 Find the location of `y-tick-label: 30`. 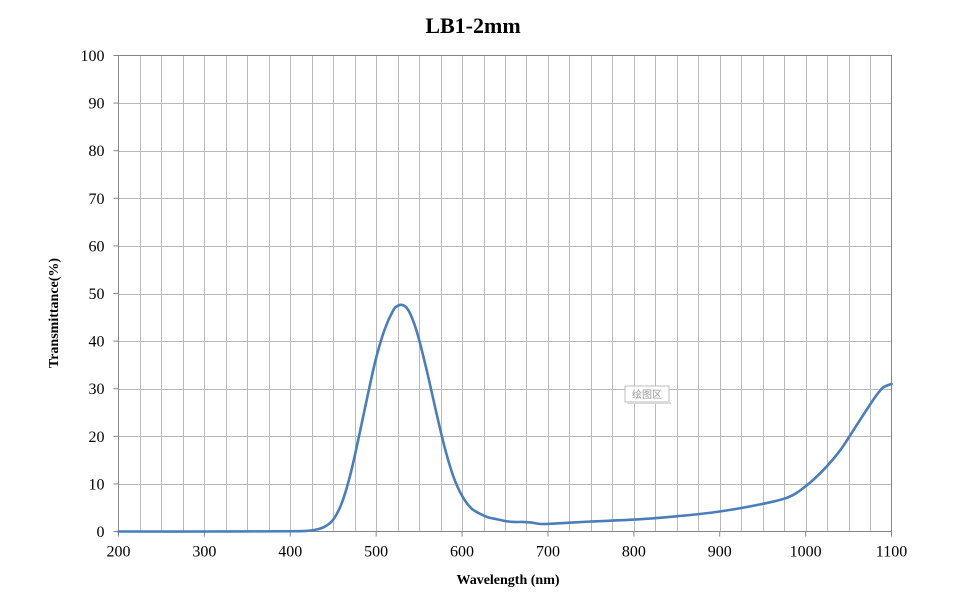

y-tick-label: 30 is located at coordinates (97, 389).